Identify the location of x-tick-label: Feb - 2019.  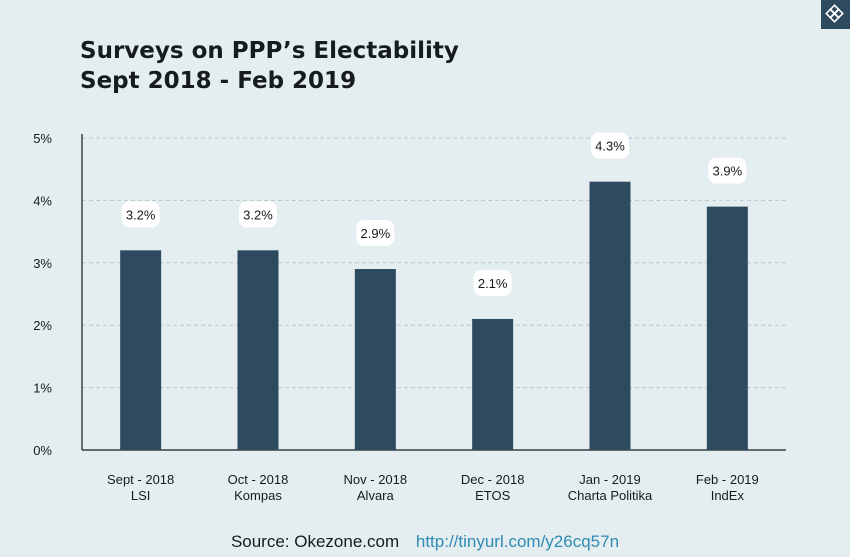
(727, 479).